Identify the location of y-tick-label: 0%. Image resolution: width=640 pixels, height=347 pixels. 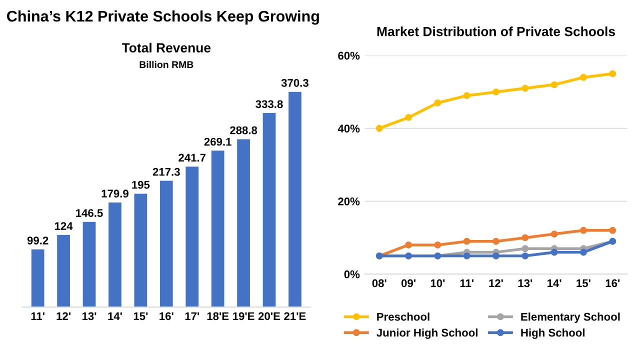
(352, 274).